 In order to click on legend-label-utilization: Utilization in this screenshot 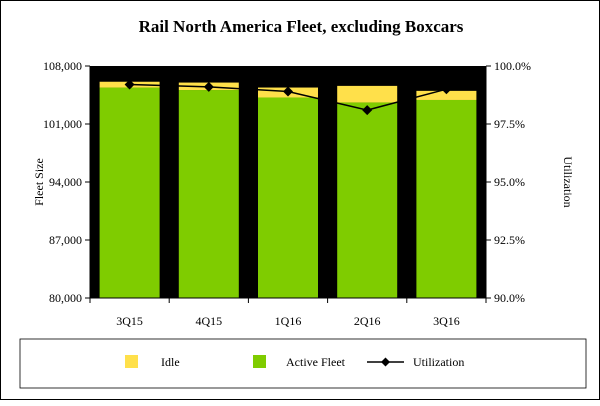, I will do `click(438, 362)`.